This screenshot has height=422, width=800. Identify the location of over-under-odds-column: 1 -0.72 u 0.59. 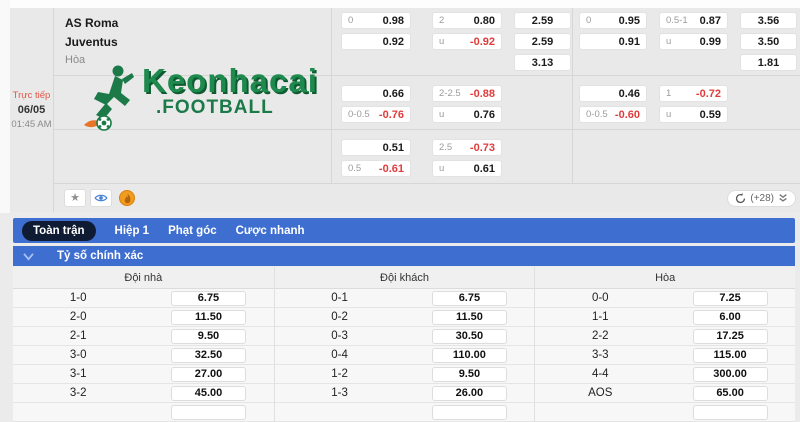
(693, 107).